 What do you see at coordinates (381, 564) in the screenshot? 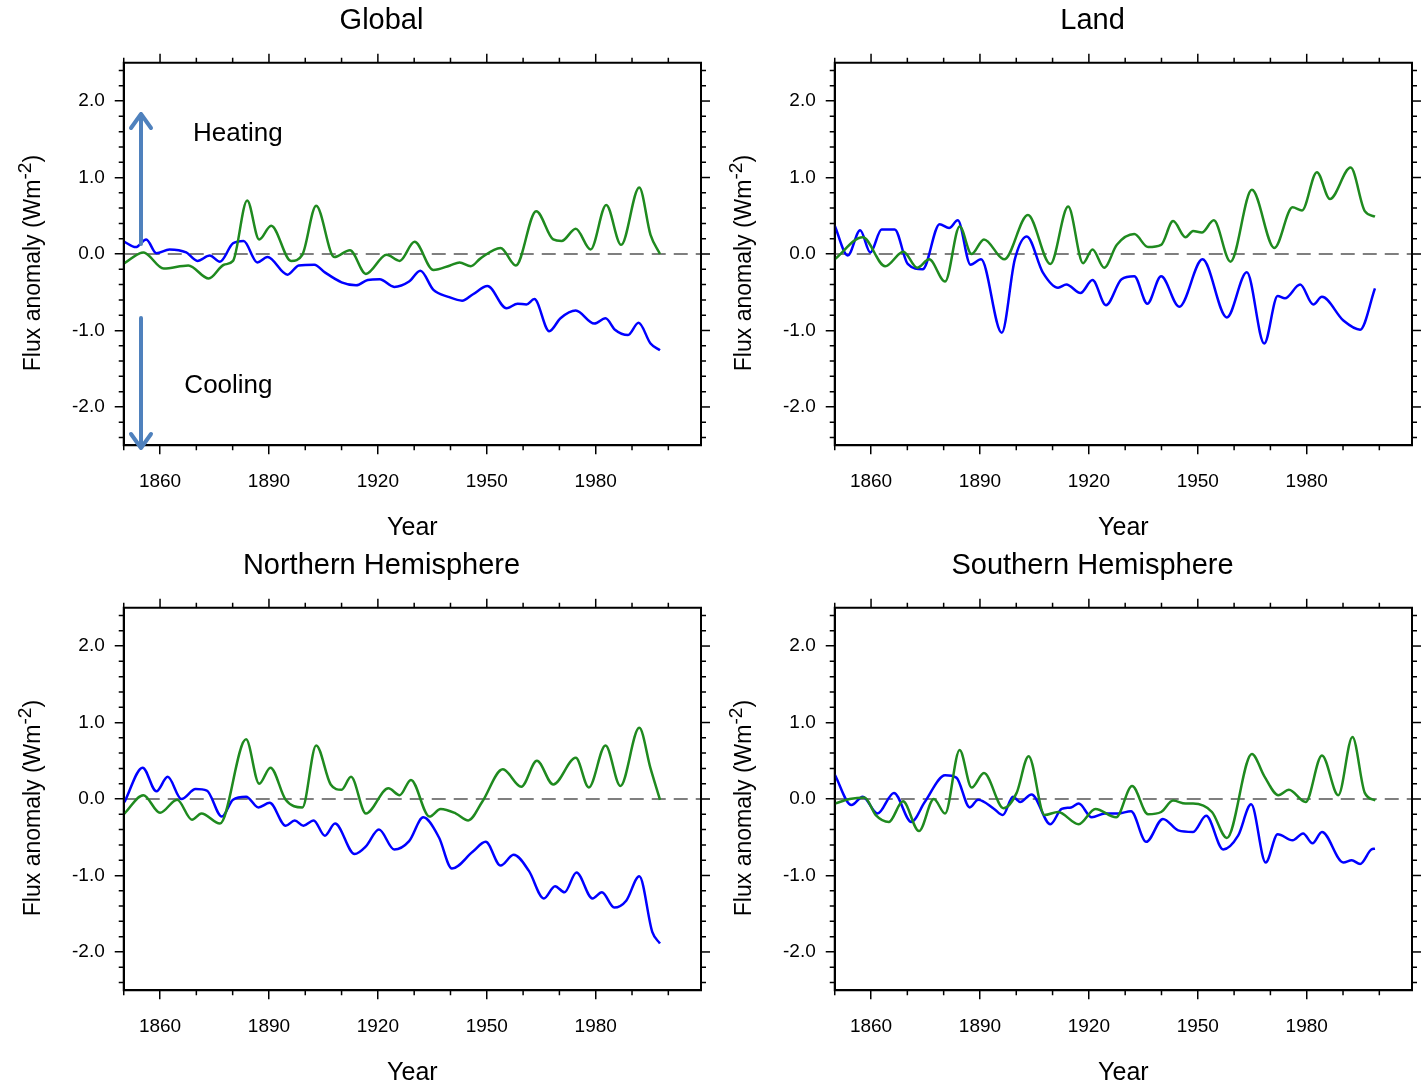
I see `chart-title: Northern Hemisphere` at bounding box center [381, 564].